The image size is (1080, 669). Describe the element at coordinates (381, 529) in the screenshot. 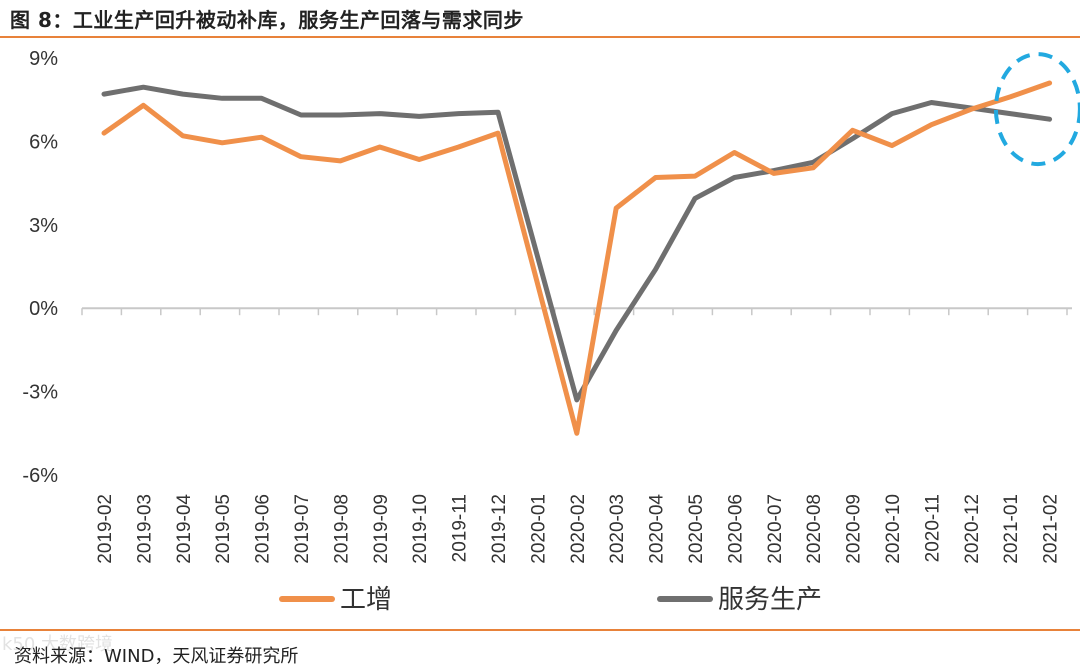

I see `x-tick-label: 2019-09` at that location.